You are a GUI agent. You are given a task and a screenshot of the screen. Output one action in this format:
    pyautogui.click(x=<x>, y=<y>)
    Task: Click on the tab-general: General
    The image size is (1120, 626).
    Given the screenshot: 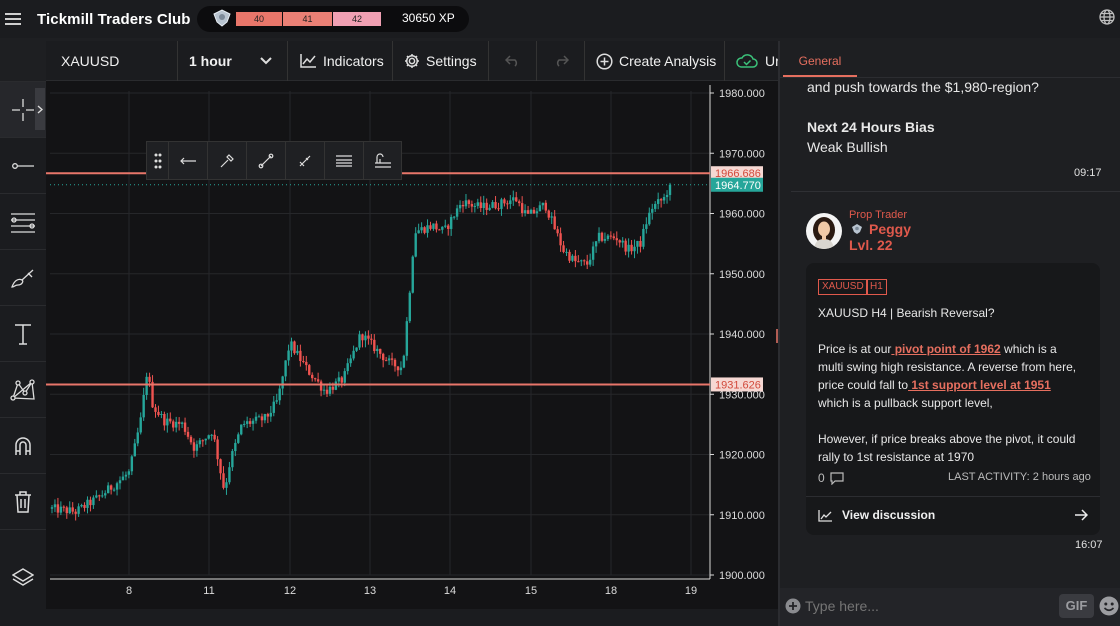 What is the action you would take?
    pyautogui.click(x=820, y=61)
    